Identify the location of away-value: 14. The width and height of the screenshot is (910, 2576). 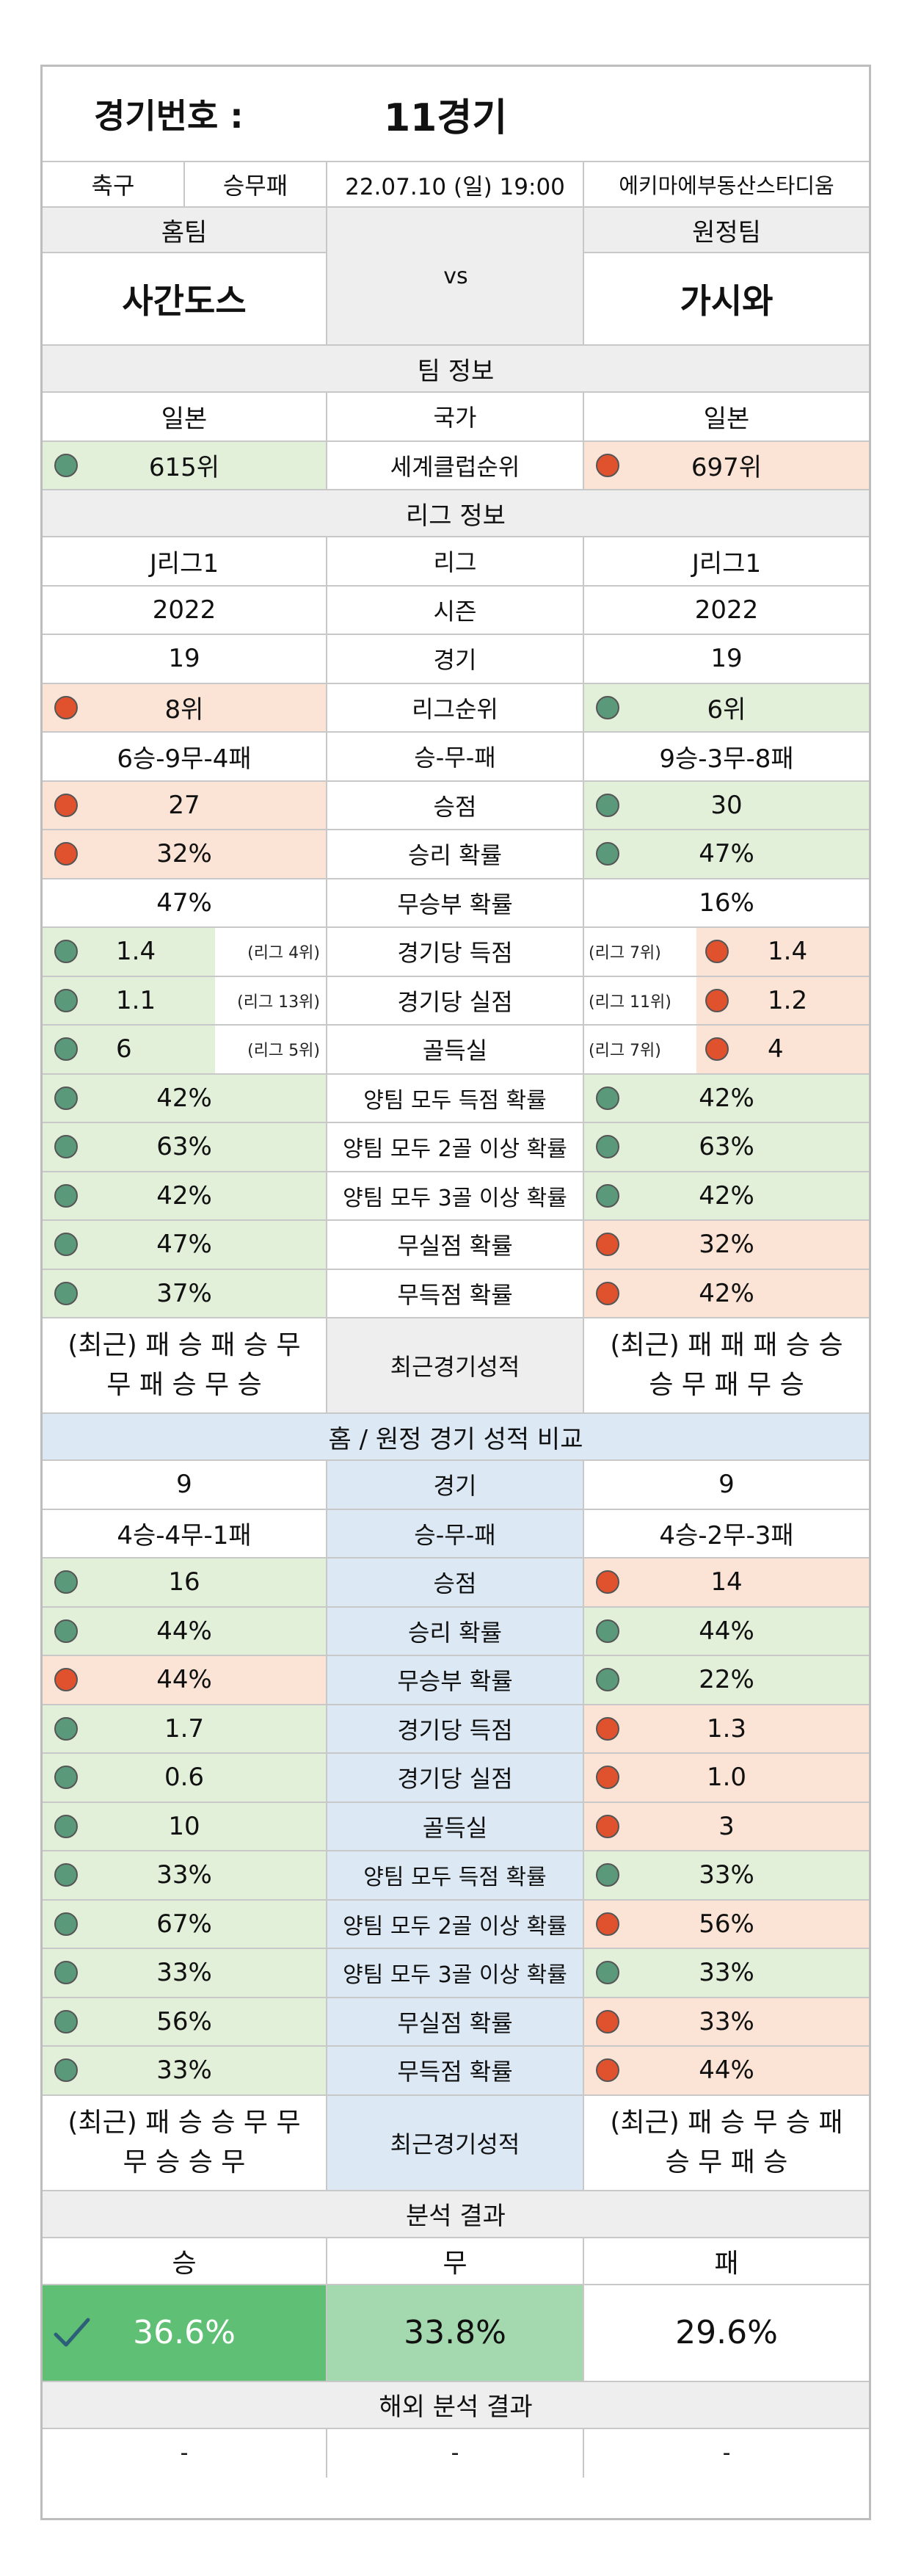
(727, 1583).